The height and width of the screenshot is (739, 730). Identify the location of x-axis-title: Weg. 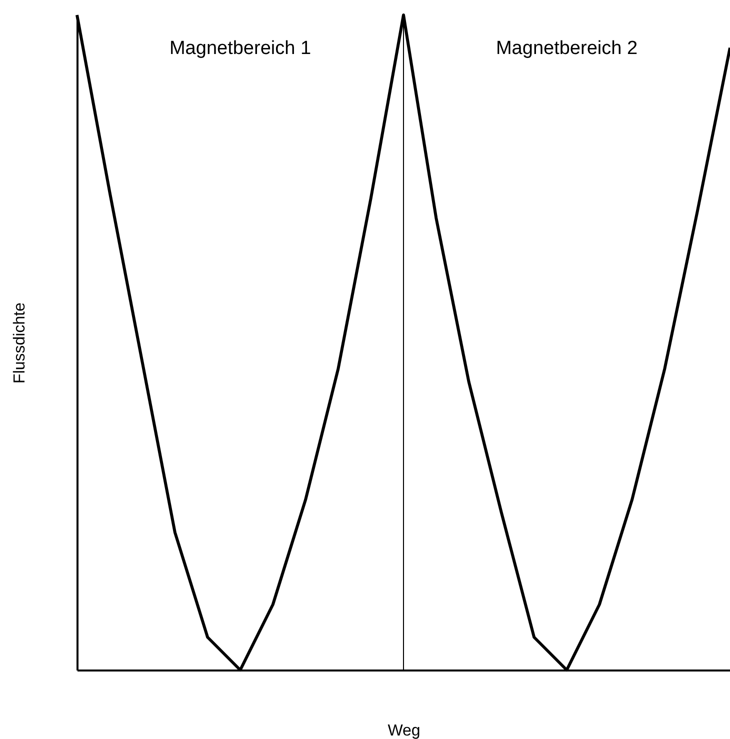
(404, 730).